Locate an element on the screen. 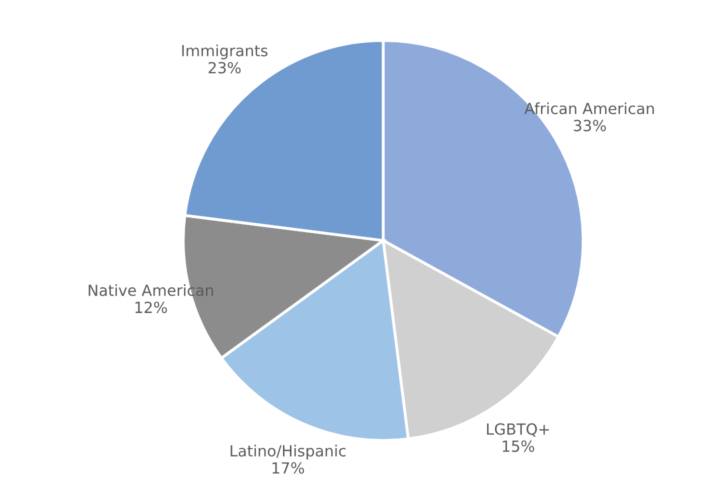  data-label: 12% is located at coordinates (151, 308).